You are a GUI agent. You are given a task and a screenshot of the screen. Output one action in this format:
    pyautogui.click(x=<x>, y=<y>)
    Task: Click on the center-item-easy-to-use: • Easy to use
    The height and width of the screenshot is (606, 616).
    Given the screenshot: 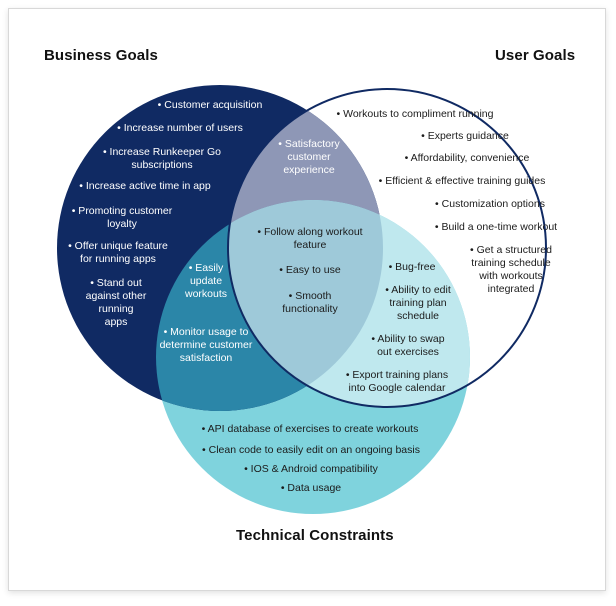 What is the action you would take?
    pyautogui.click(x=310, y=270)
    